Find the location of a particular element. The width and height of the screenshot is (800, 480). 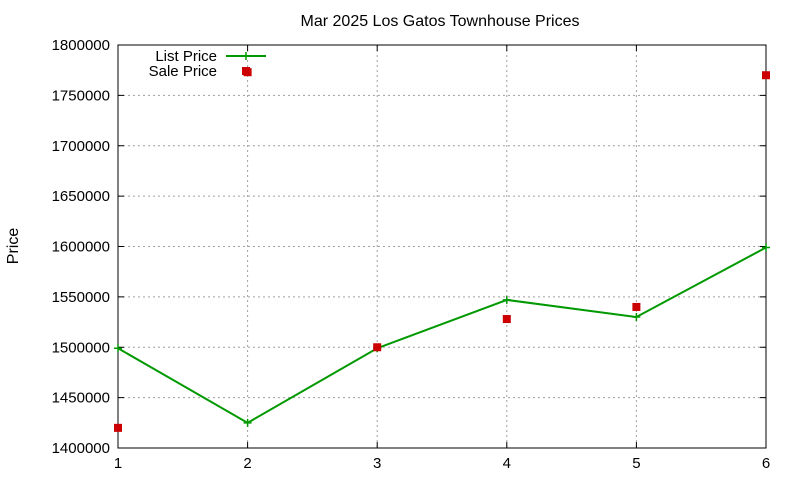

x-tick-label: 5 is located at coordinates (636, 463).